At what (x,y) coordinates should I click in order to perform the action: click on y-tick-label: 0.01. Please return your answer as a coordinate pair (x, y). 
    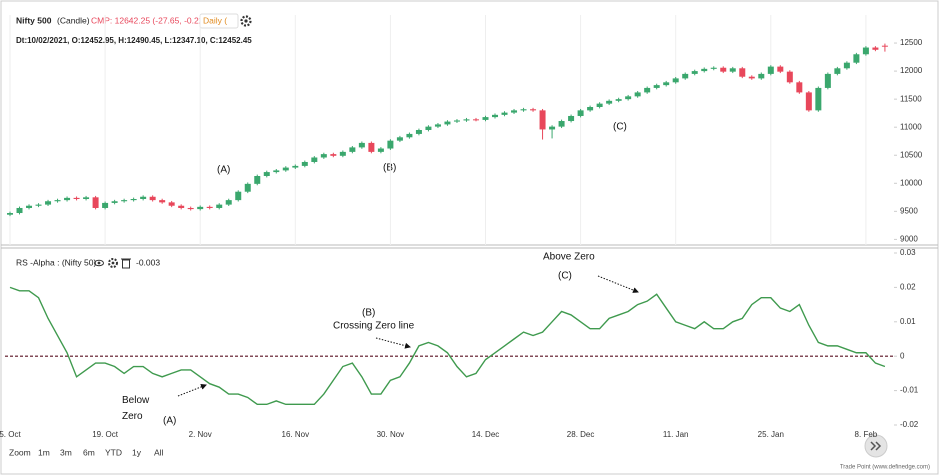
    Looking at the image, I should click on (908, 321).